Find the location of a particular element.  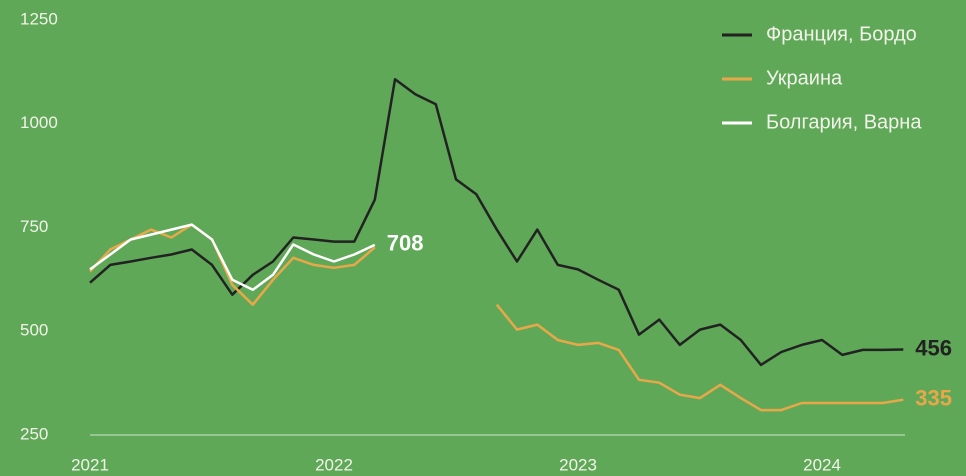

legend-label: Болгария, Варна is located at coordinates (844, 122).